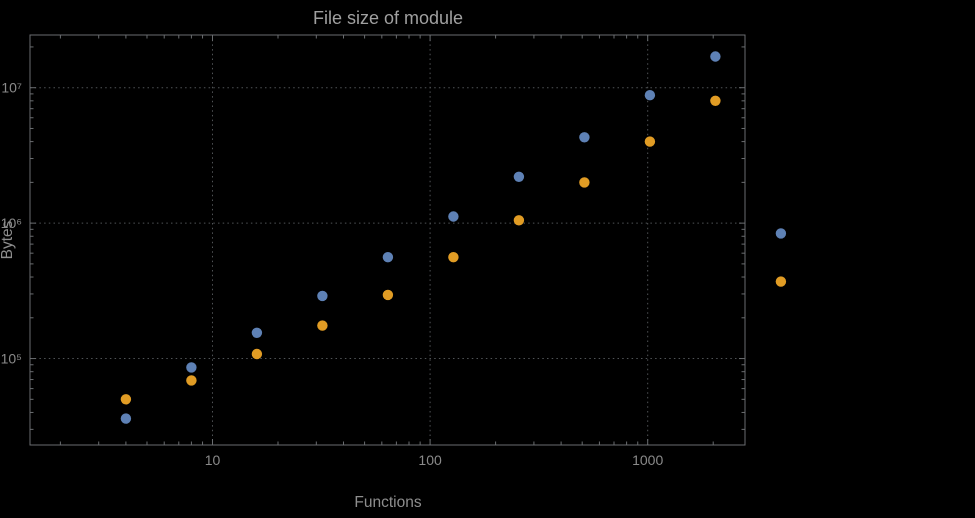 The width and height of the screenshot is (975, 518). Describe the element at coordinates (11, 223) in the screenshot. I see `y-tick-label: 10⁶` at that location.